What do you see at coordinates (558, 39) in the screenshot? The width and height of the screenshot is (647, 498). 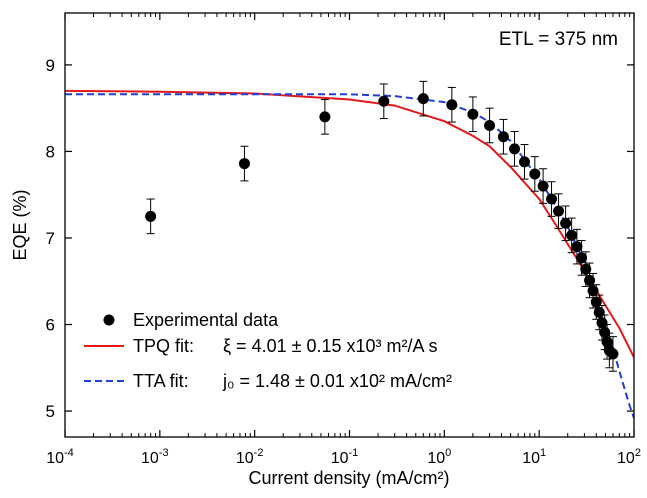 I see `chart-annotation: ETL = 375 nm` at bounding box center [558, 39].